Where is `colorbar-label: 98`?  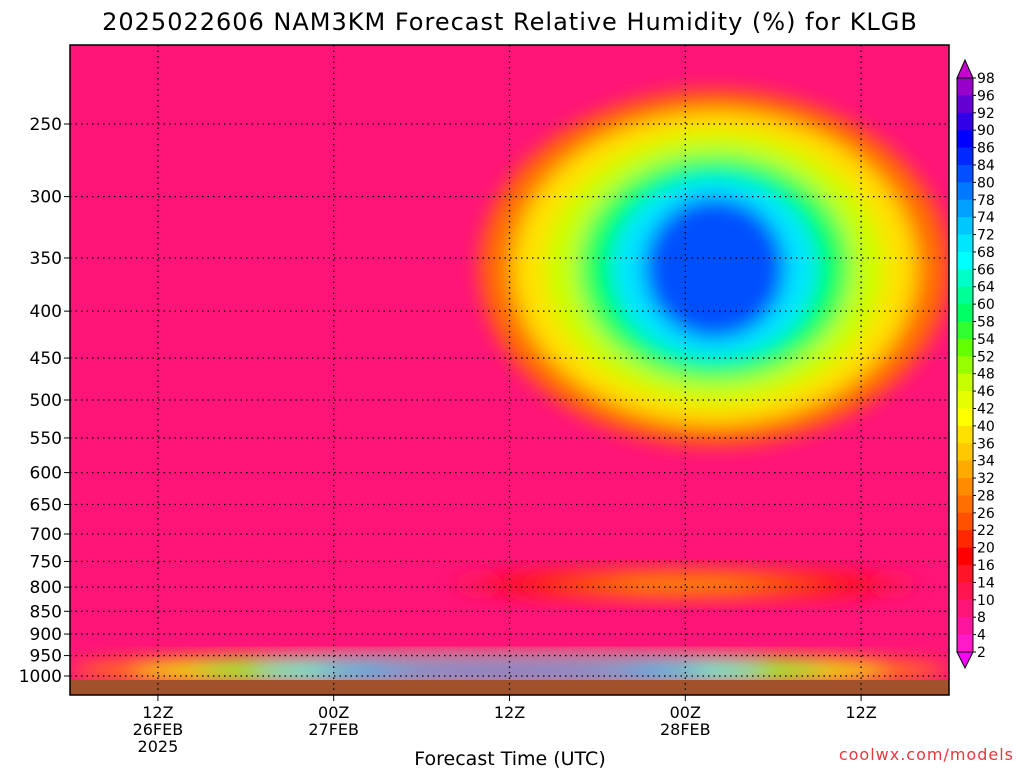 colorbar-label: 98 is located at coordinates (986, 79).